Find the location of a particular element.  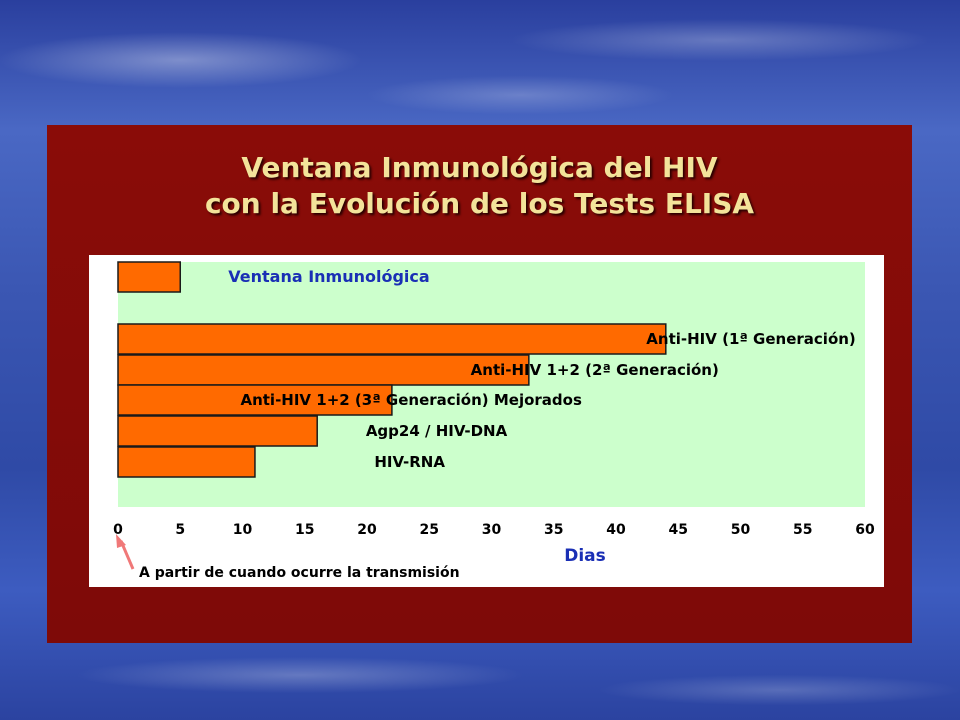

slide-title-line-2: con la Evolución de los Tests ELISA is located at coordinates (479, 203).